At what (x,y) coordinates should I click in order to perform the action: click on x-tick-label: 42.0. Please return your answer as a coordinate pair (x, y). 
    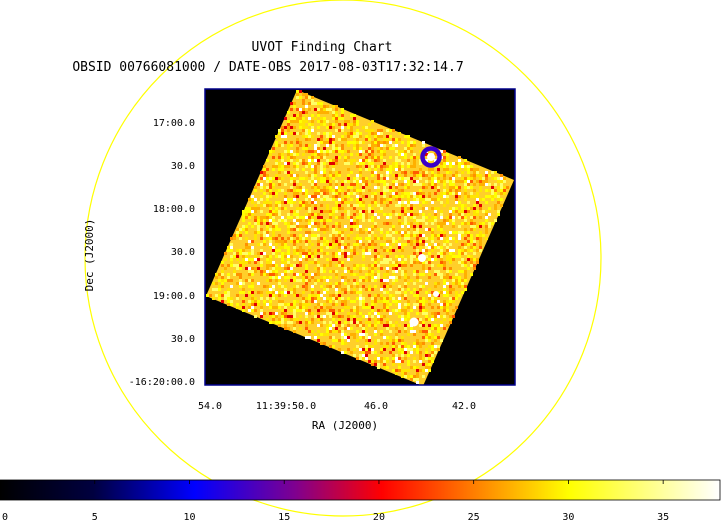
    Looking at the image, I should click on (464, 406).